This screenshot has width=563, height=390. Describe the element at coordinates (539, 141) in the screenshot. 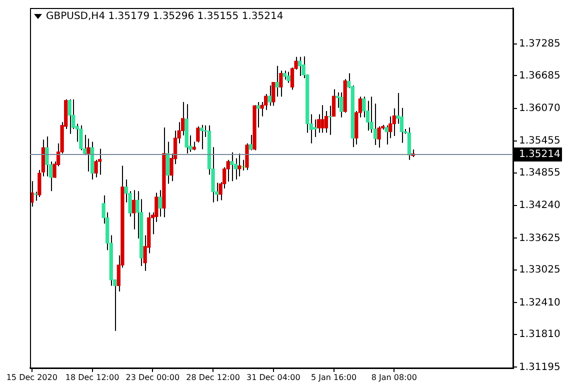

I see `y-tick-label: 1.35455` at that location.